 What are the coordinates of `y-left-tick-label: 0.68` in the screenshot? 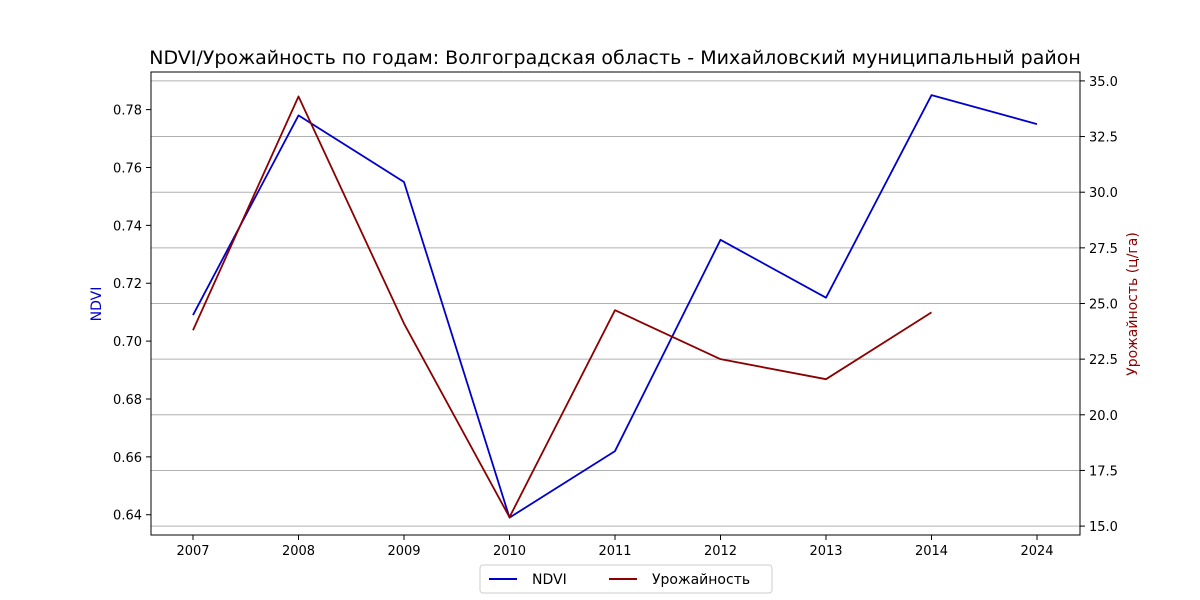 It's located at (127, 400).